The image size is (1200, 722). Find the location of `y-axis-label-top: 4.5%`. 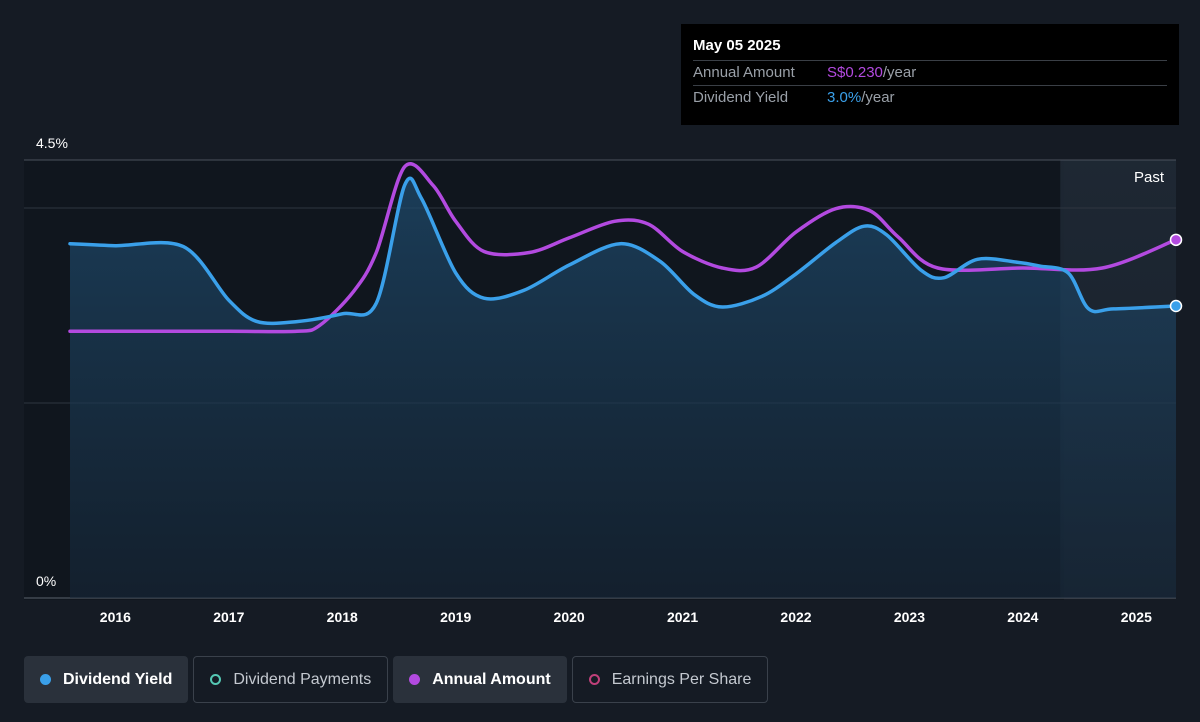

y-axis-label-top: 4.5% is located at coordinates (52, 143).